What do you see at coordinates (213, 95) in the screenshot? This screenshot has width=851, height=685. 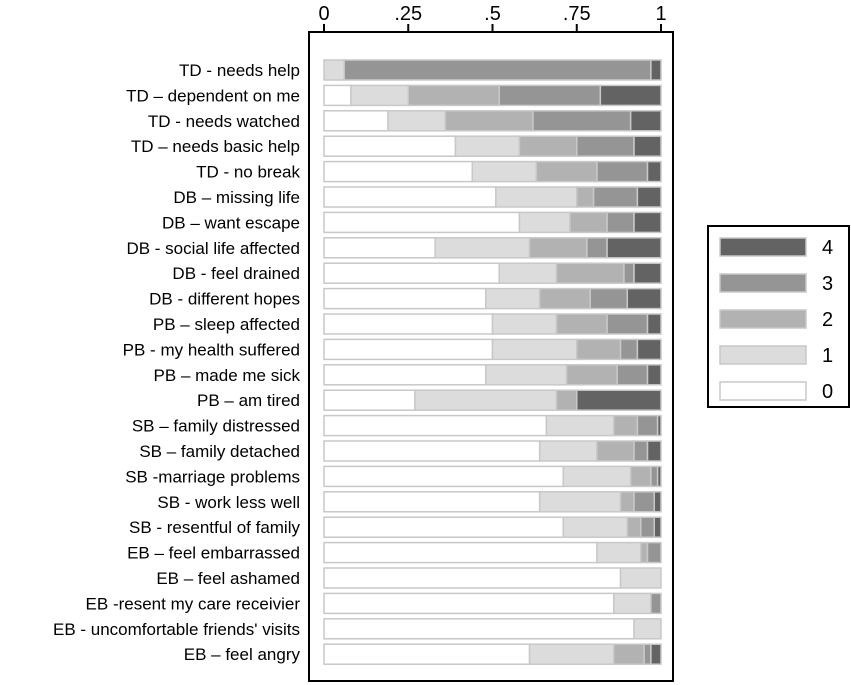 I see `category-label-1: TD – dependent on me` at bounding box center [213, 95].